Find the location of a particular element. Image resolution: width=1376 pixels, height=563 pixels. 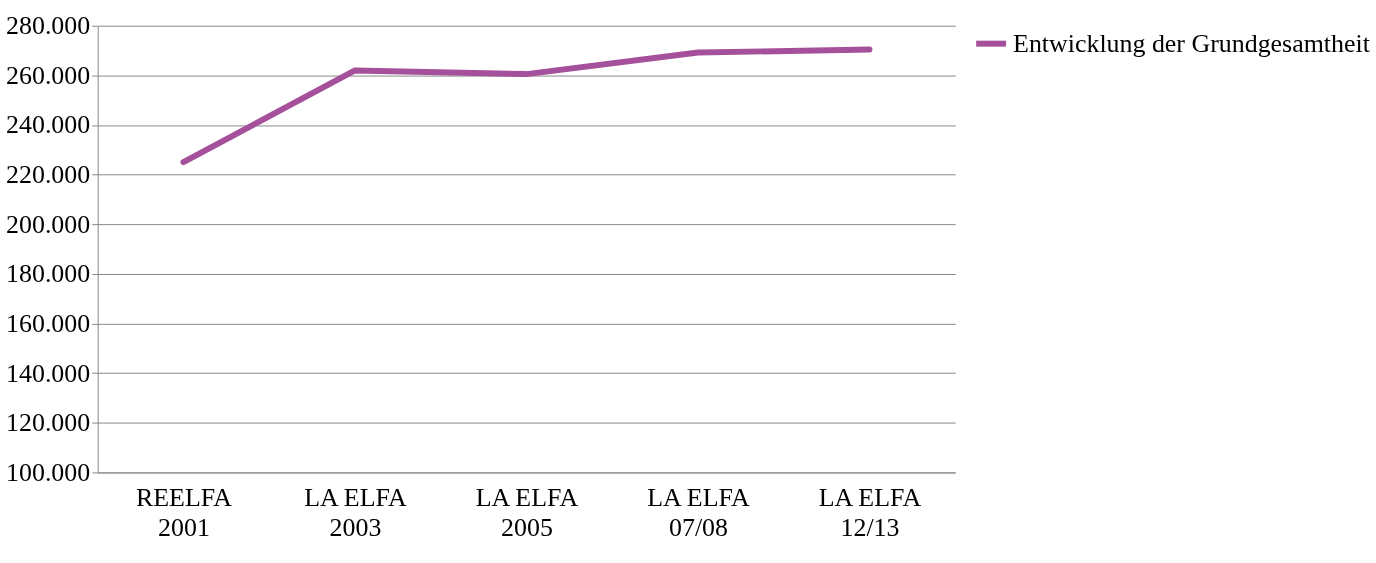

y-tick-label: 200.000 is located at coordinates (48, 224).